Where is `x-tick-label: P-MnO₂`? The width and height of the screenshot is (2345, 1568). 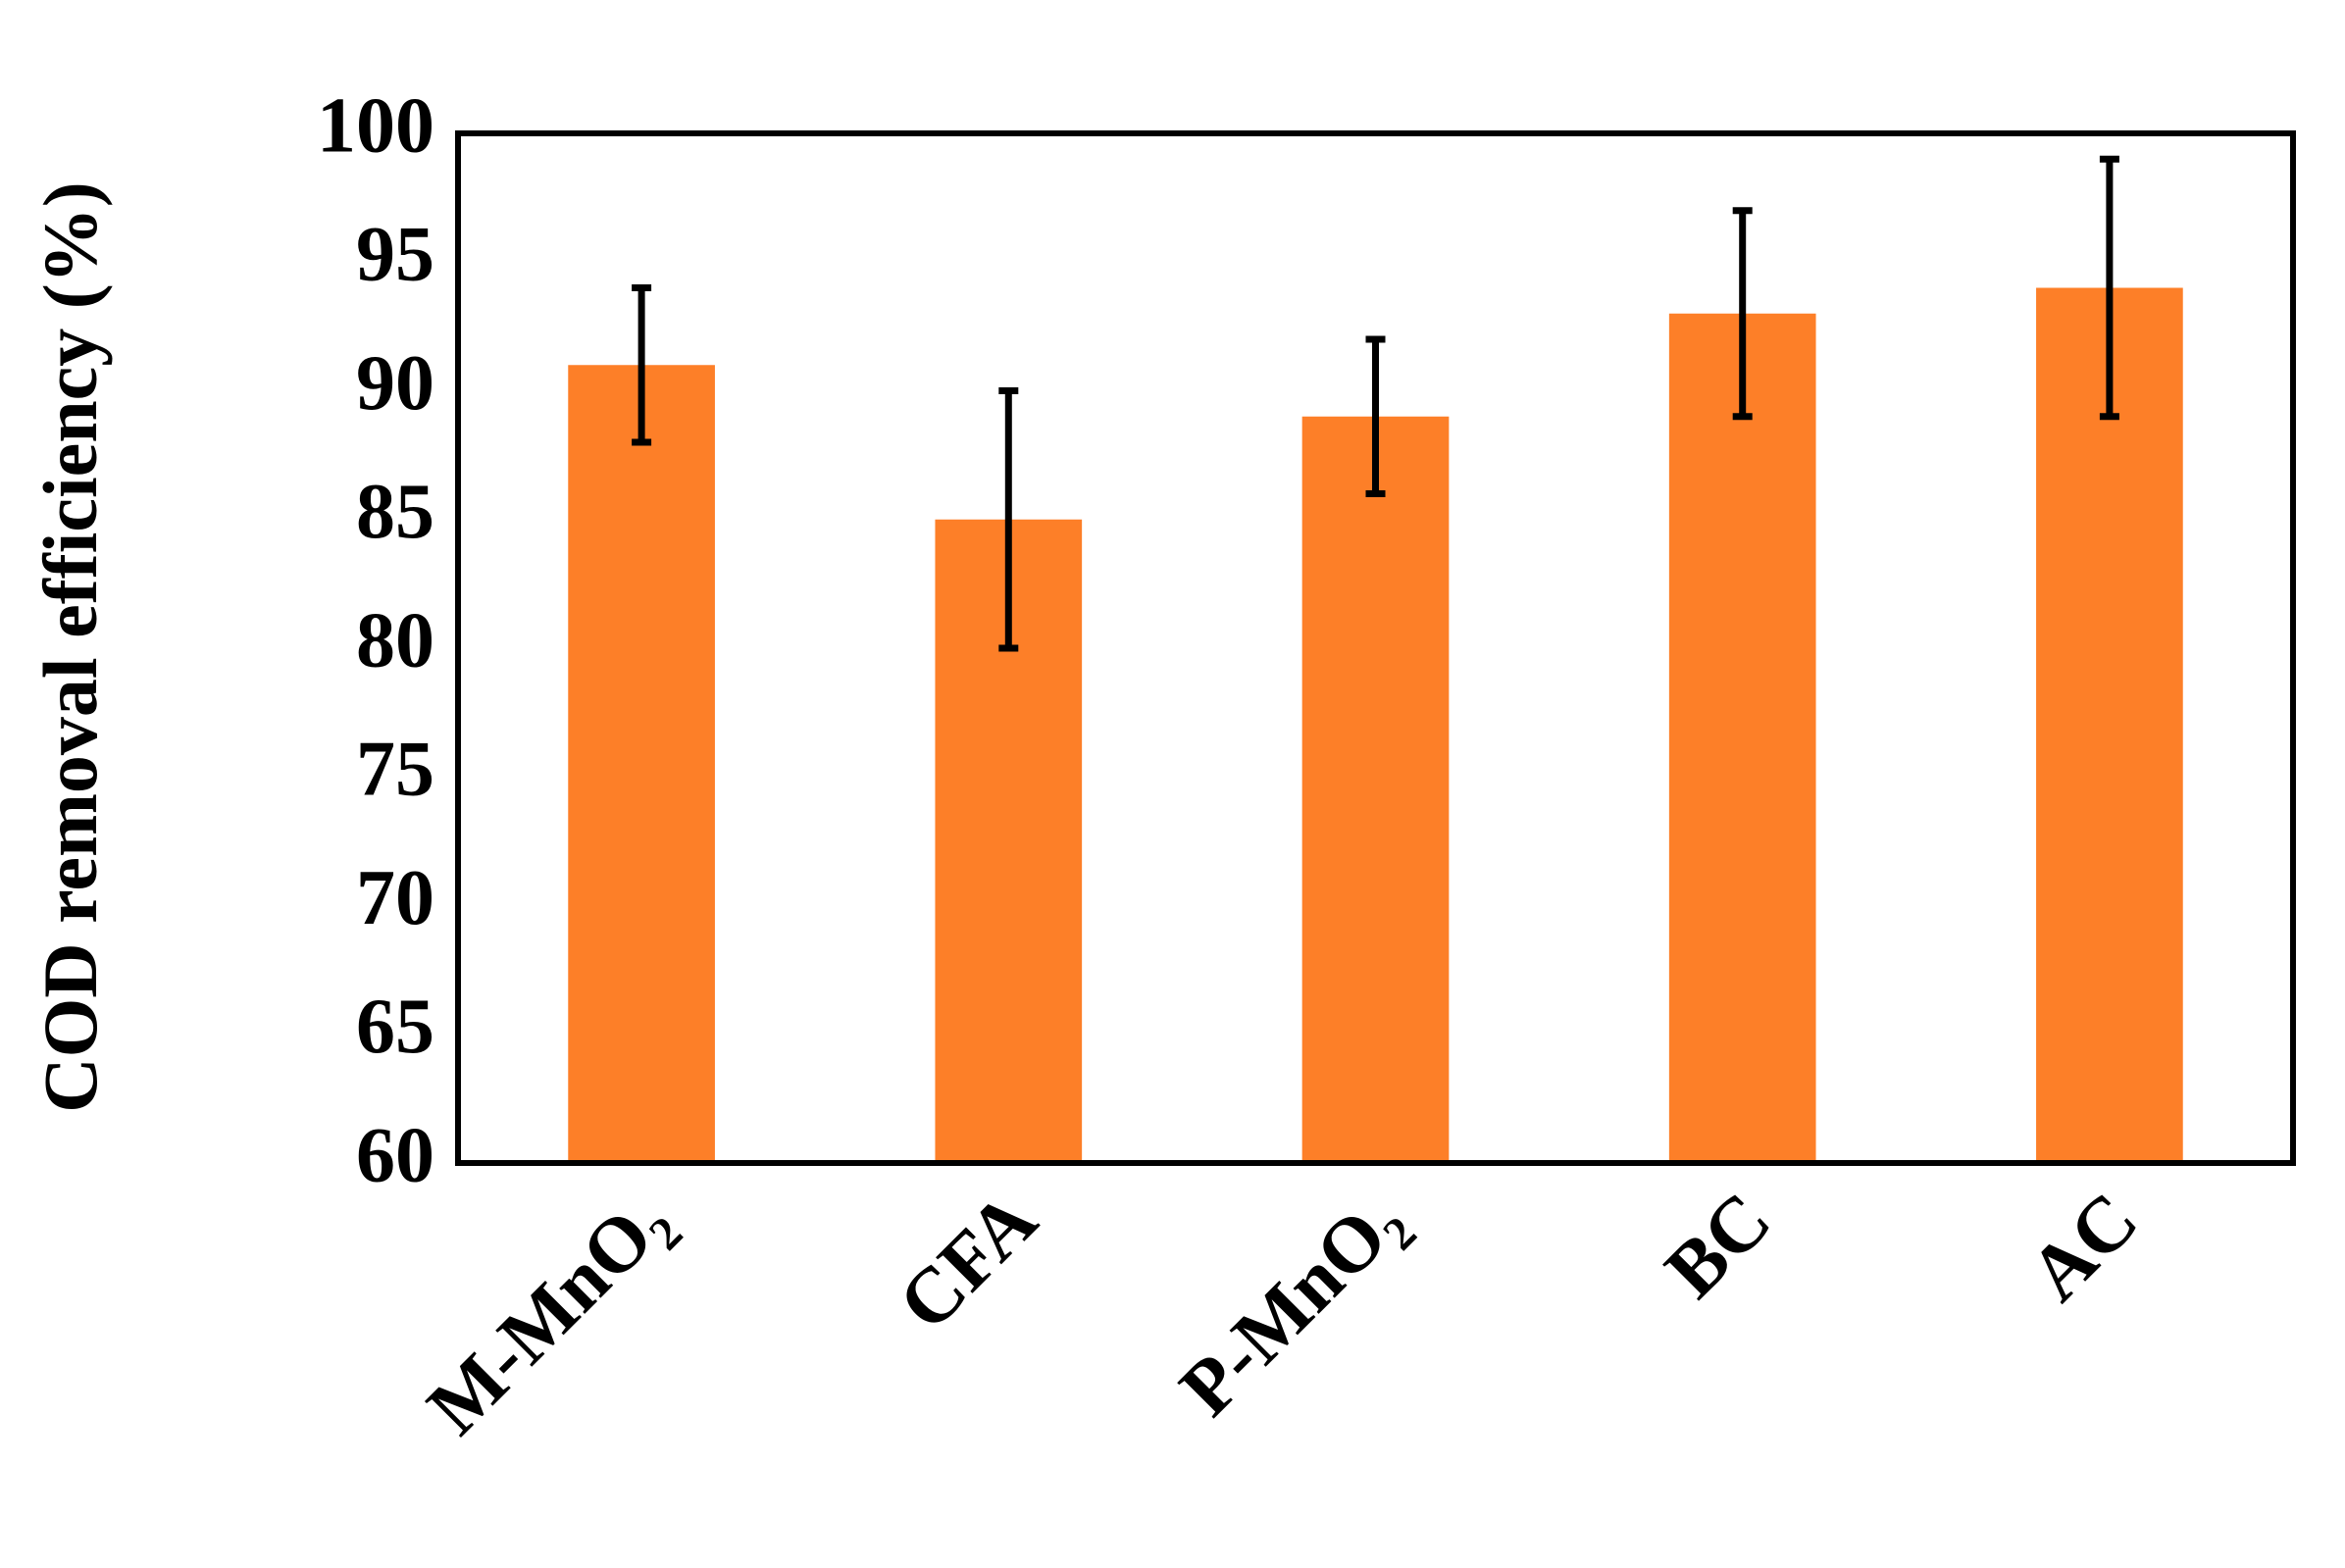
x-tick-label: P-MnO₂ is located at coordinates (1292, 1304).